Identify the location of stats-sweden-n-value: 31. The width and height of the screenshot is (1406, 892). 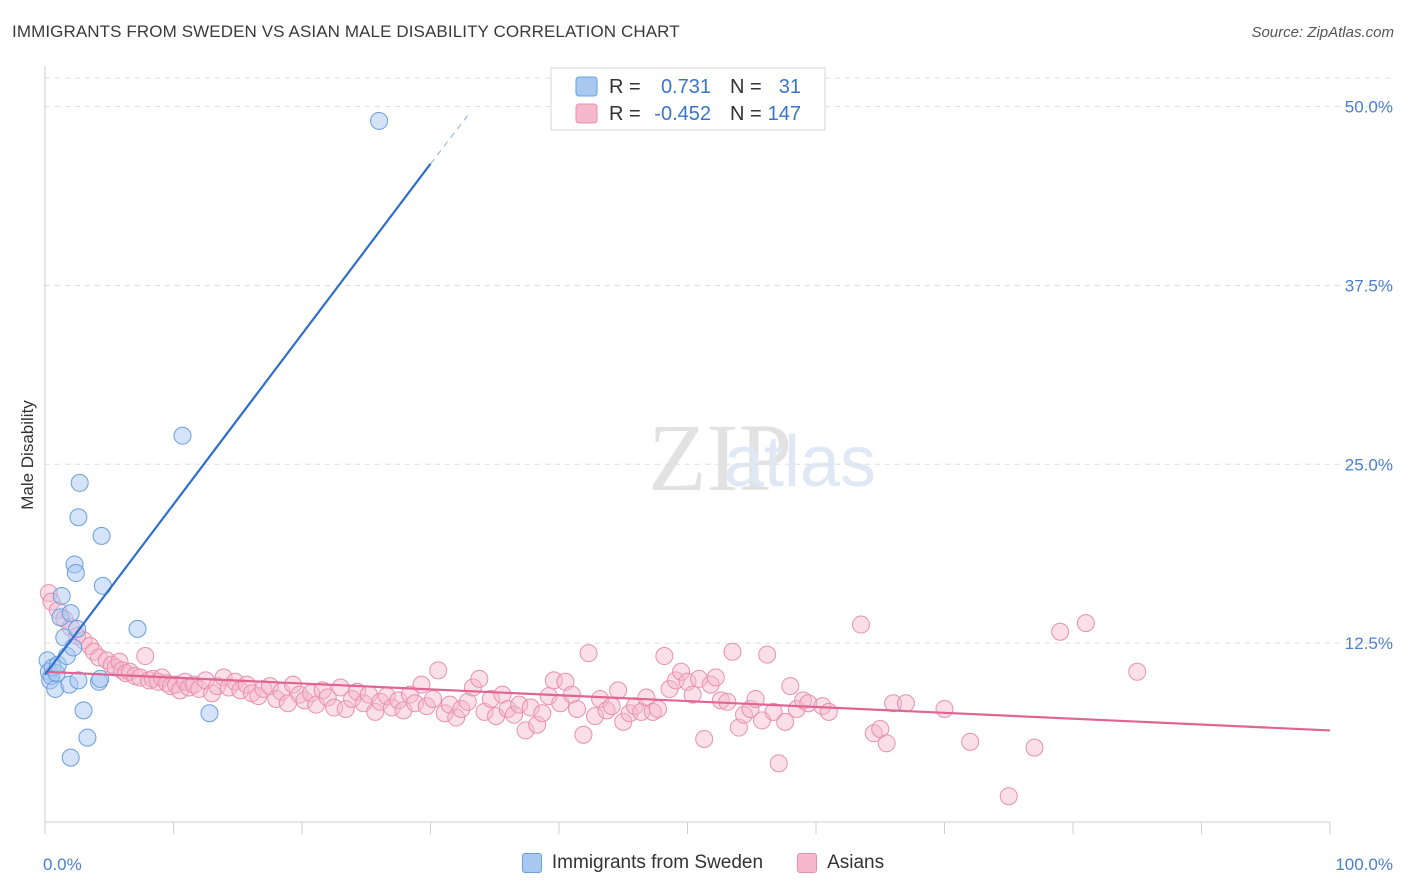
(790, 87).